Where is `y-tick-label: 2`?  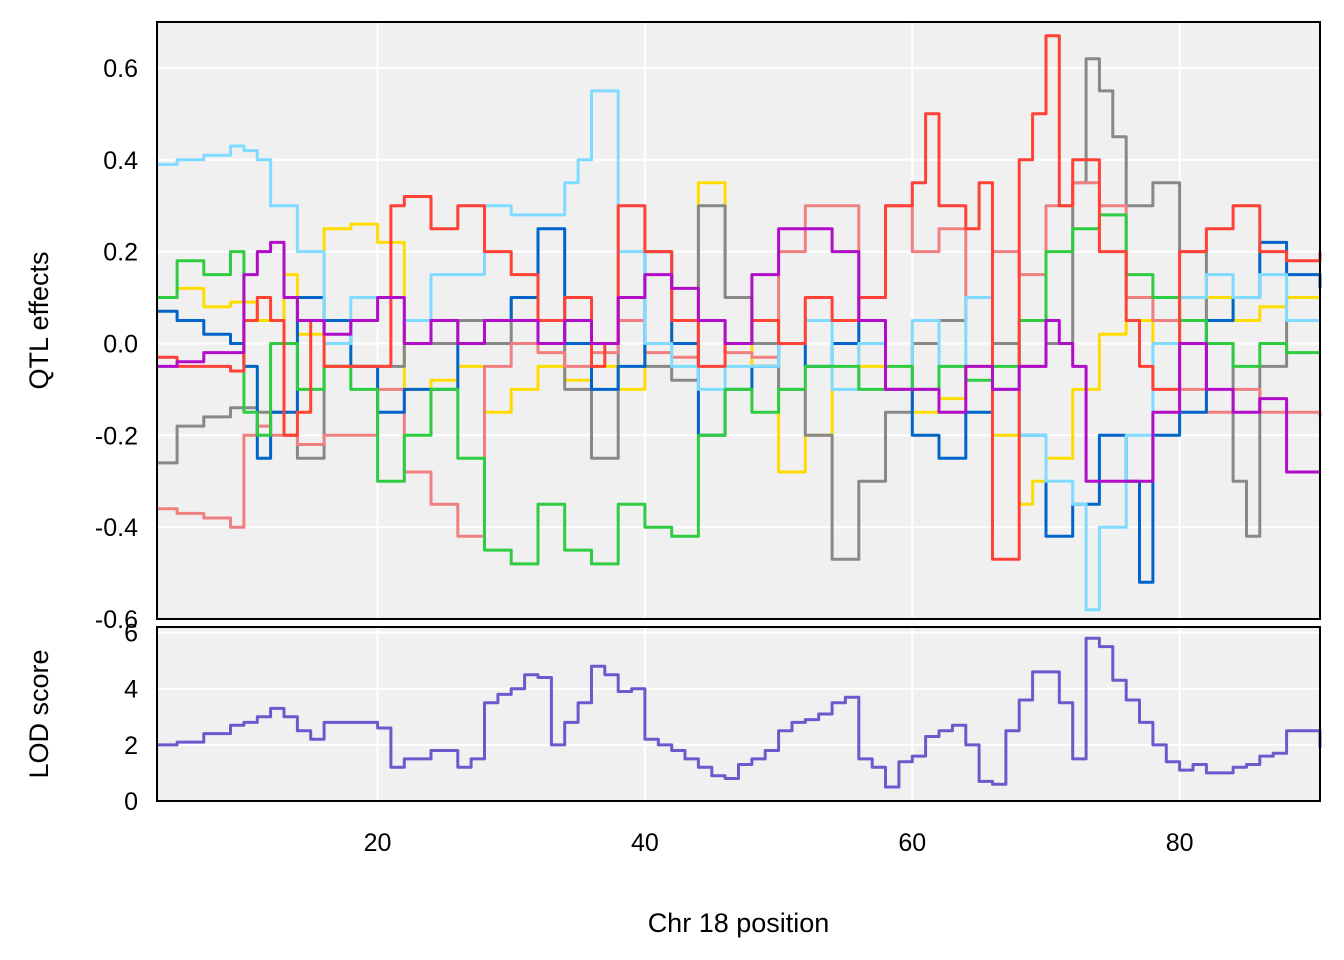
y-tick-label: 2 is located at coordinates (131, 746).